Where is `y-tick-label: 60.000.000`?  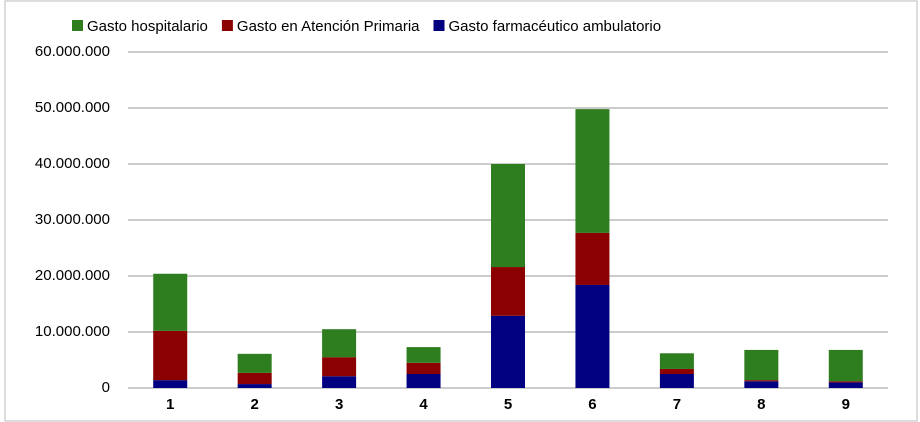
y-tick-label: 60.000.000 is located at coordinates (72, 51).